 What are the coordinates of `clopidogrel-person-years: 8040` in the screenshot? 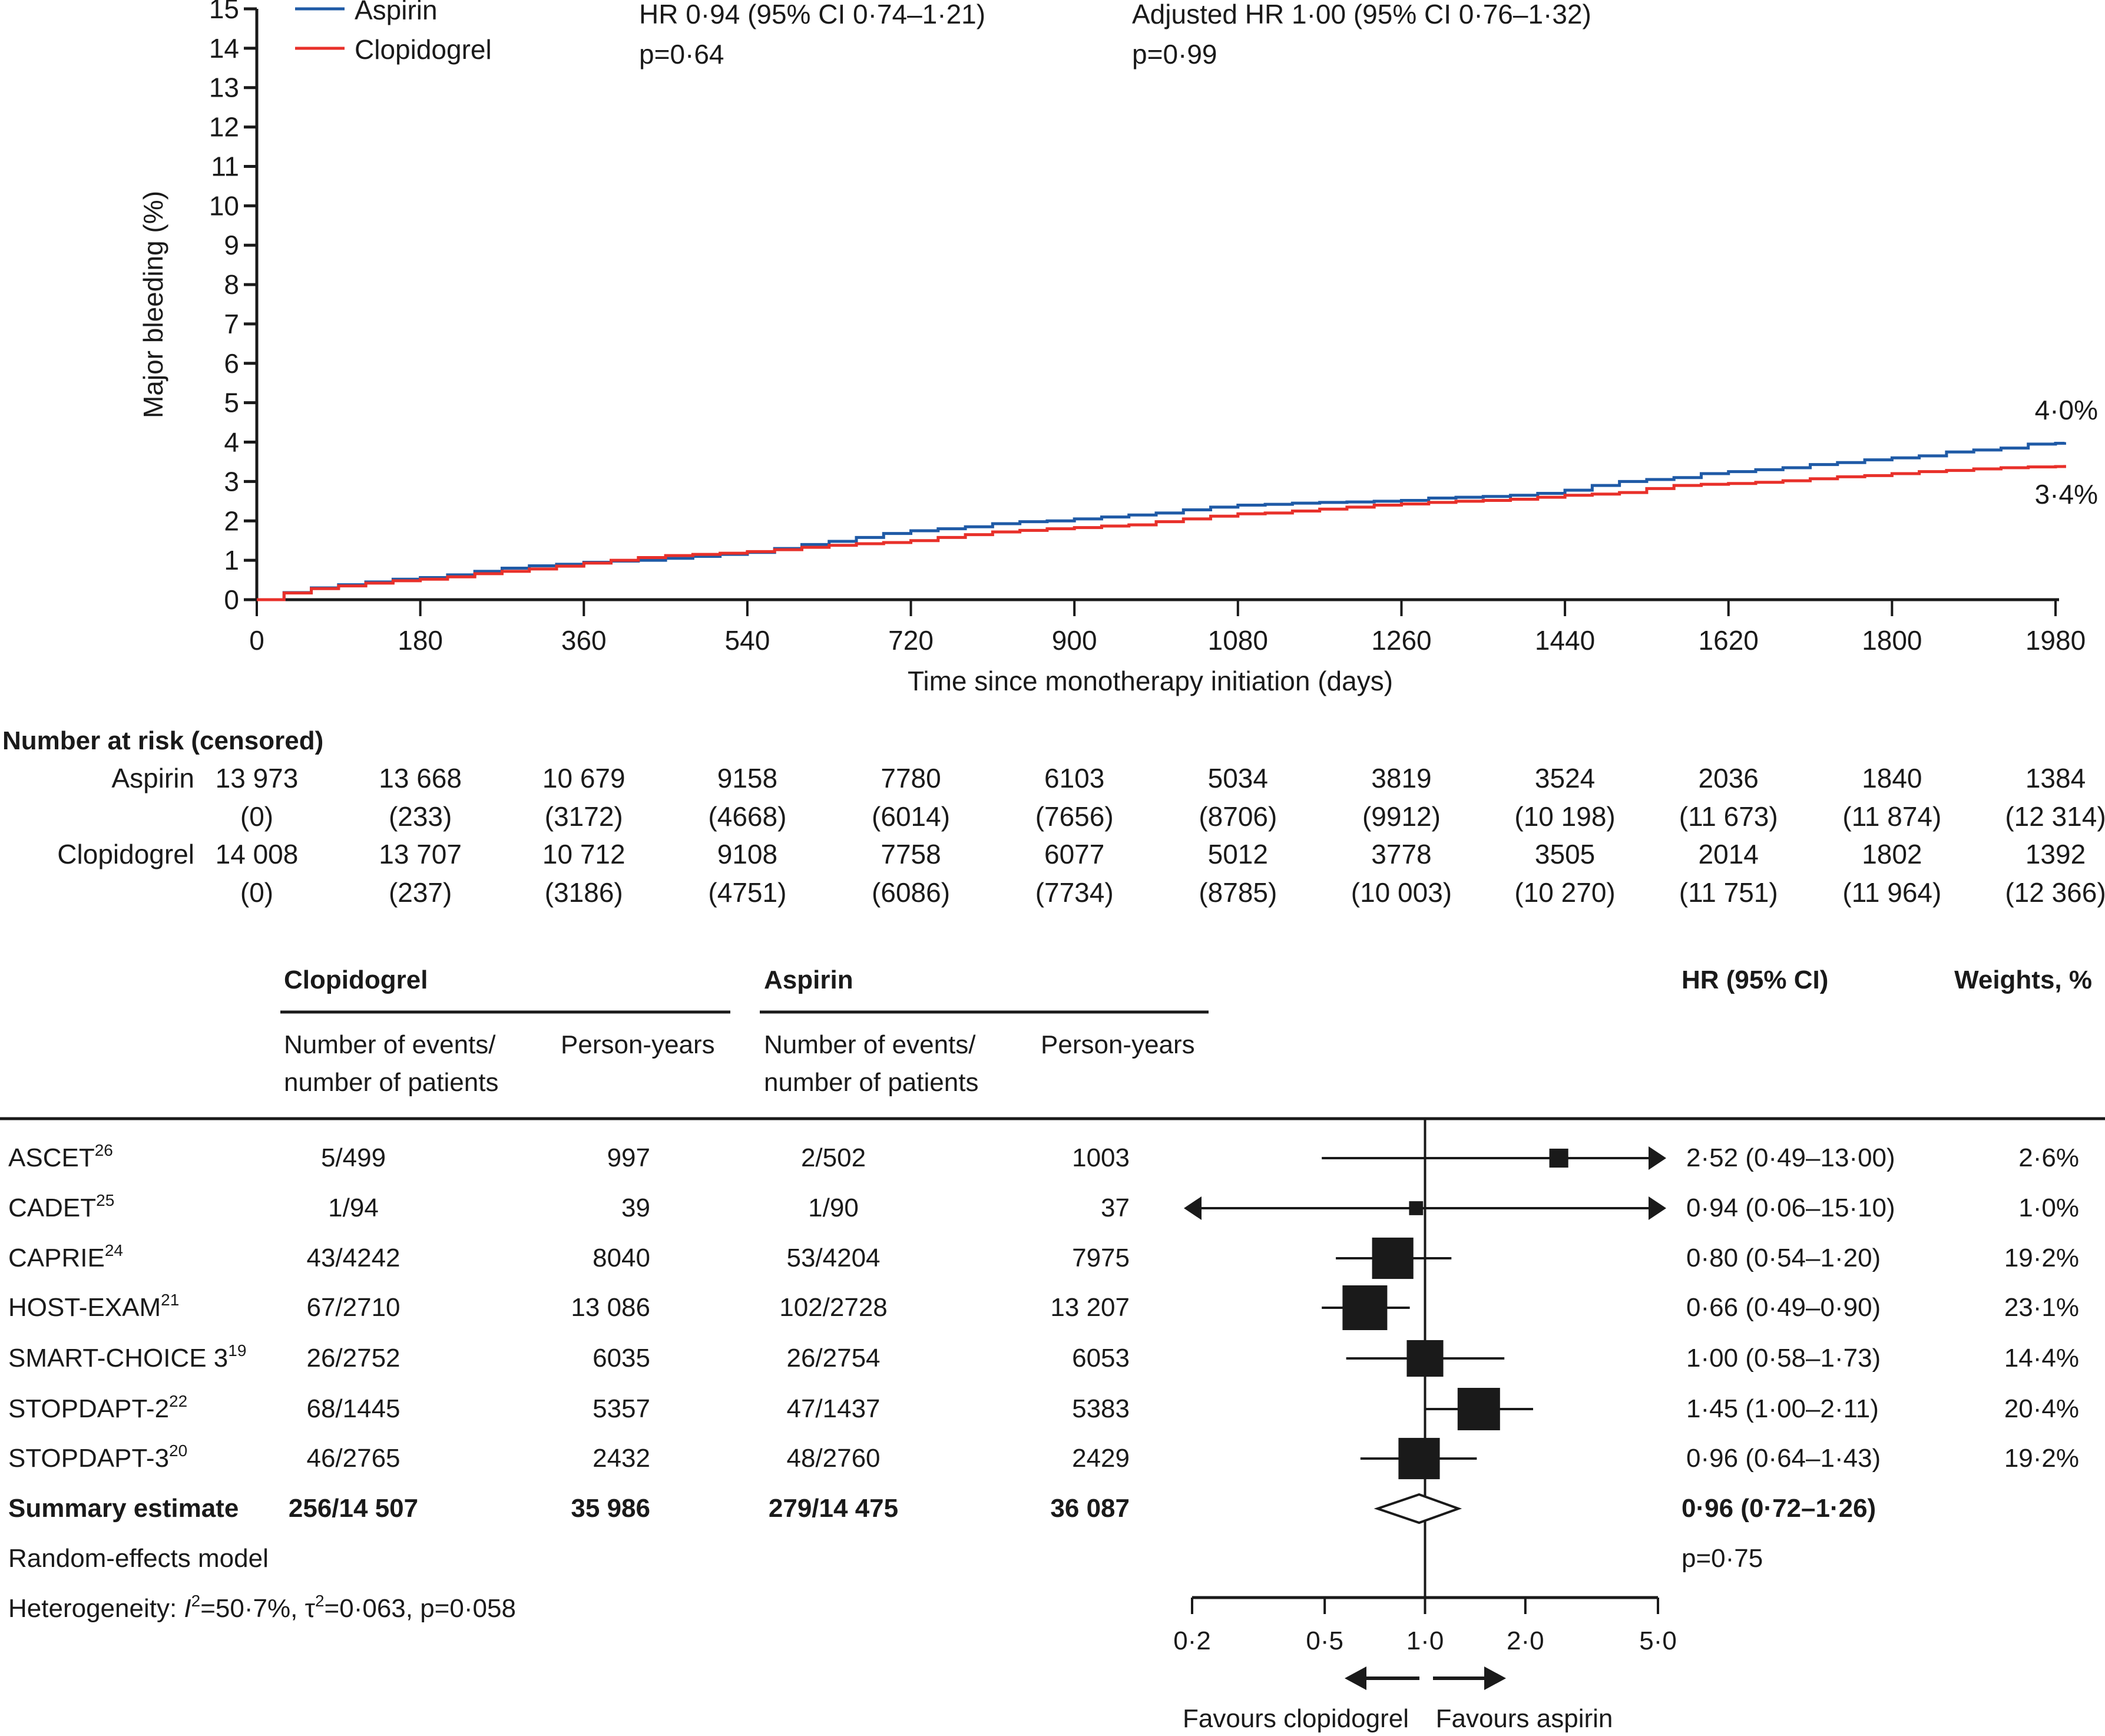 It's located at (621, 1258).